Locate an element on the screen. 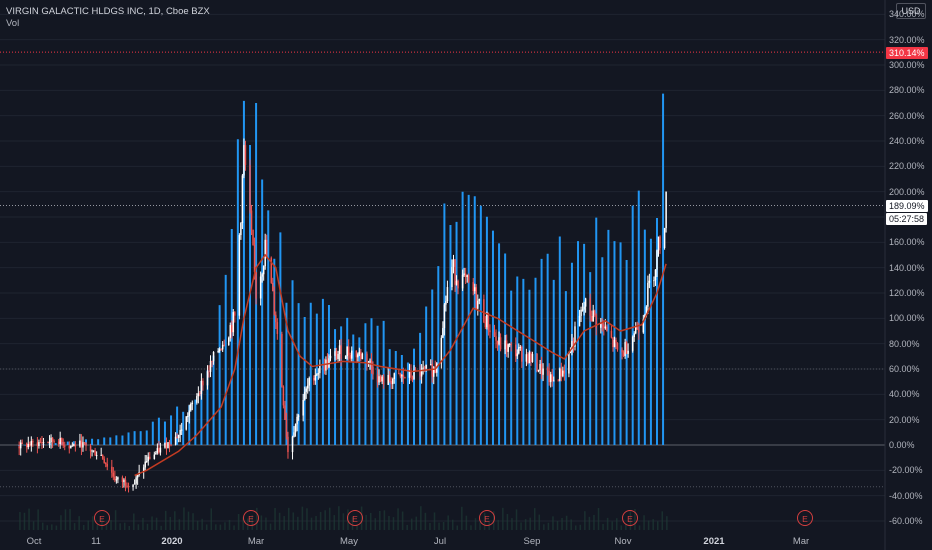 This screenshot has height=550, width=932. y-tick-label: 240.00% is located at coordinates (907, 140).